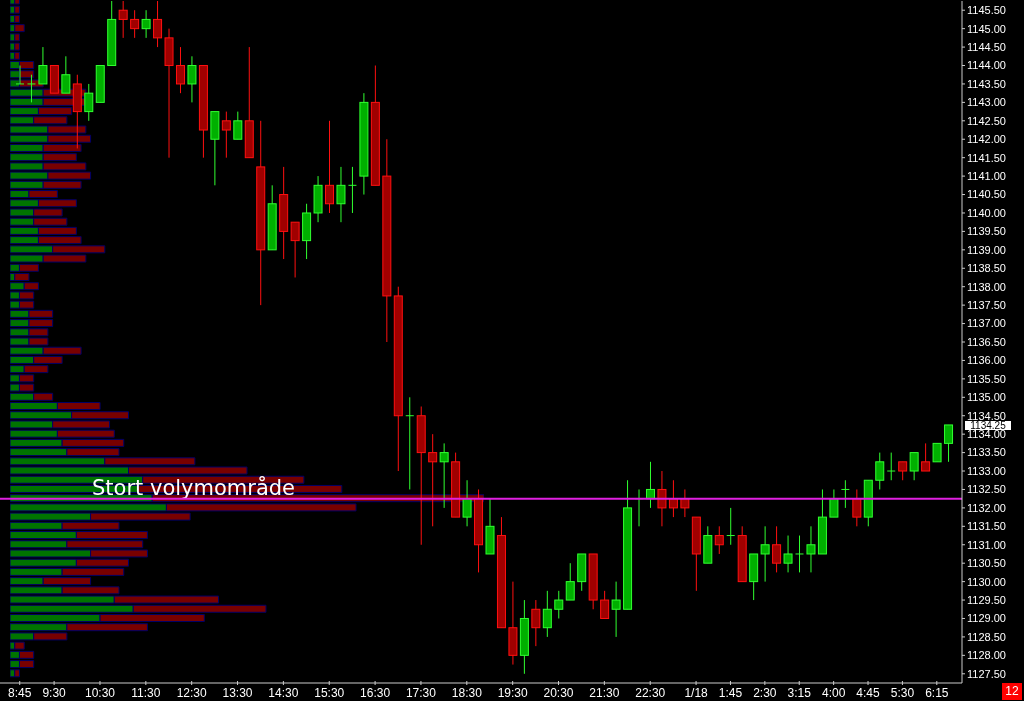 The image size is (1024, 701). I want to click on y-tick-label: 1137.50, so click(986, 305).